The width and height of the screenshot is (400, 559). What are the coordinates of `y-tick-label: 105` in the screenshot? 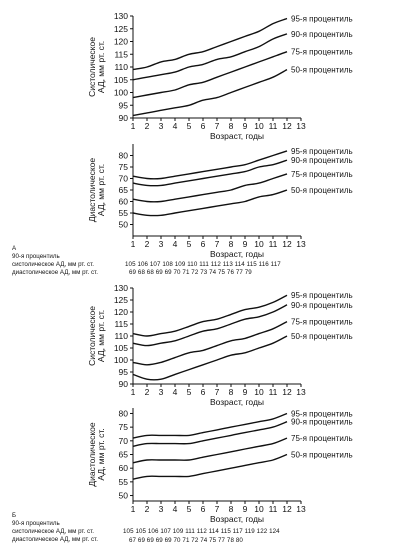 It's located at (121, 348).